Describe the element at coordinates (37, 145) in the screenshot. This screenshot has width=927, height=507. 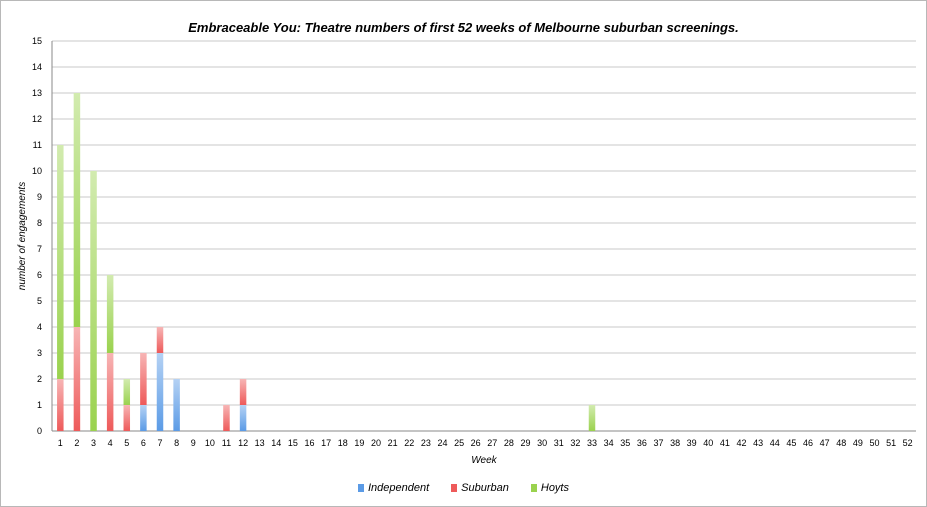
I see `y-tick-label: 11` at that location.